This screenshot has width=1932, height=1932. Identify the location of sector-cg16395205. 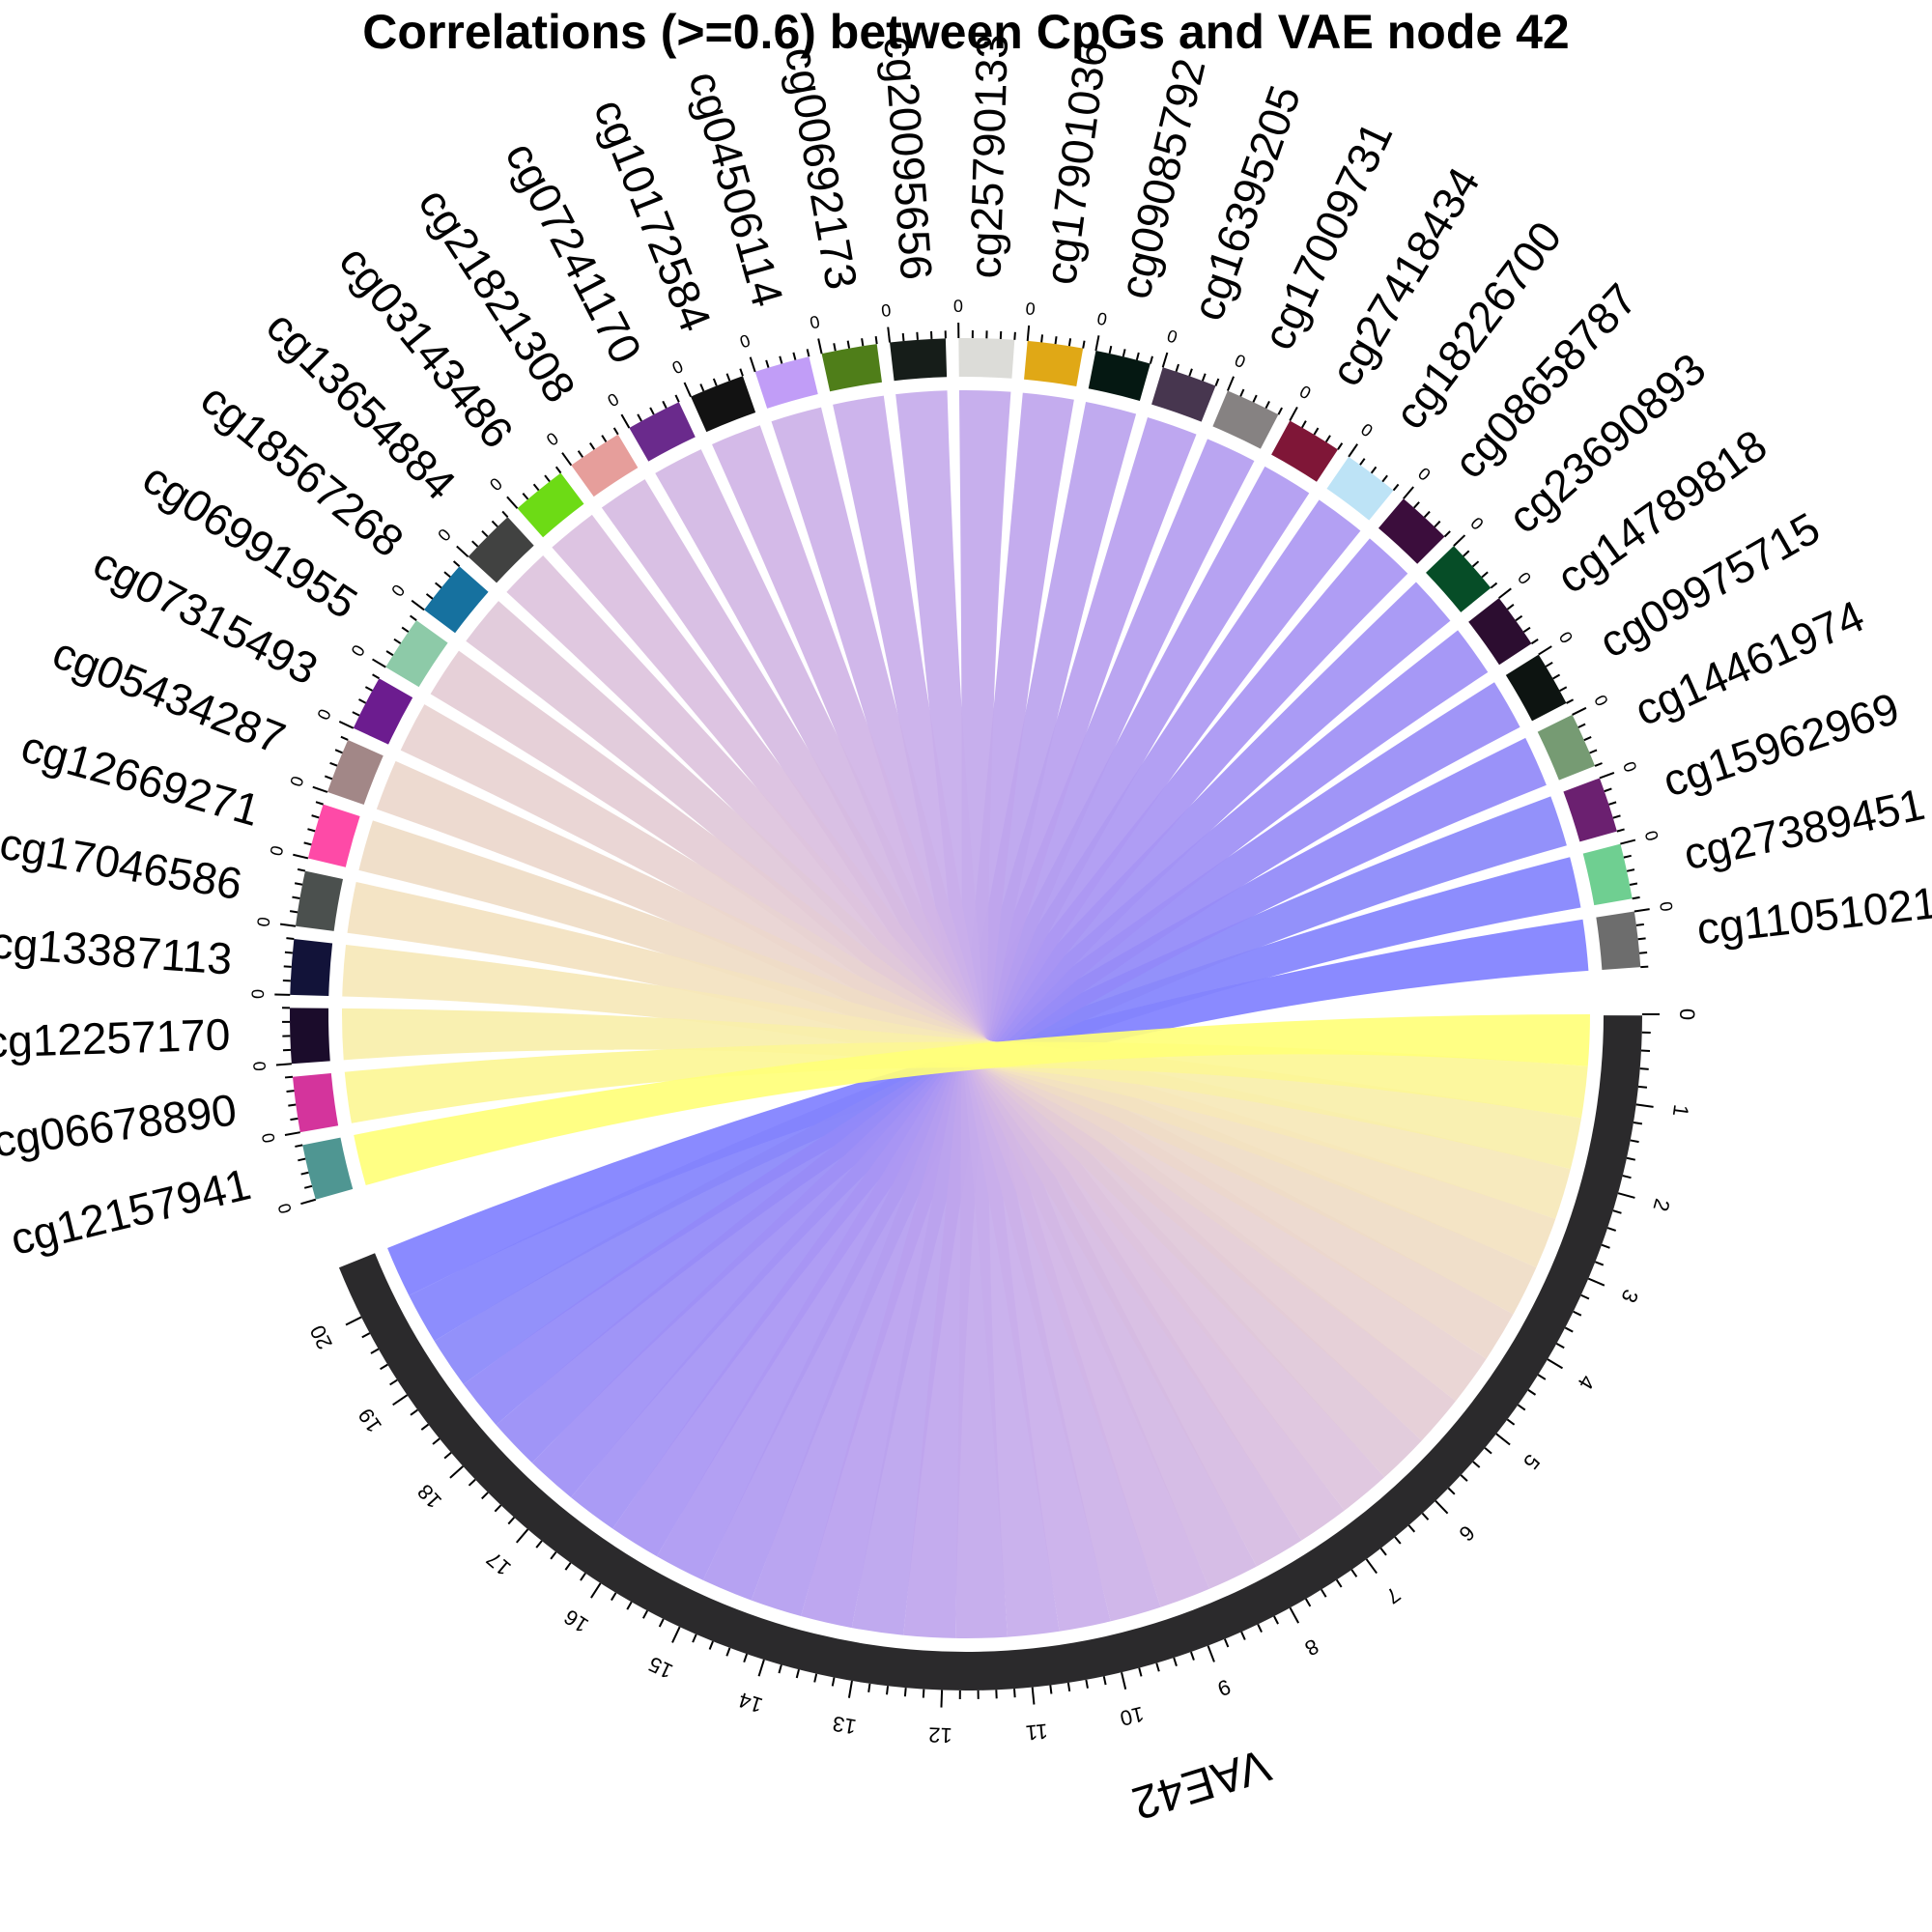
(1183, 394).